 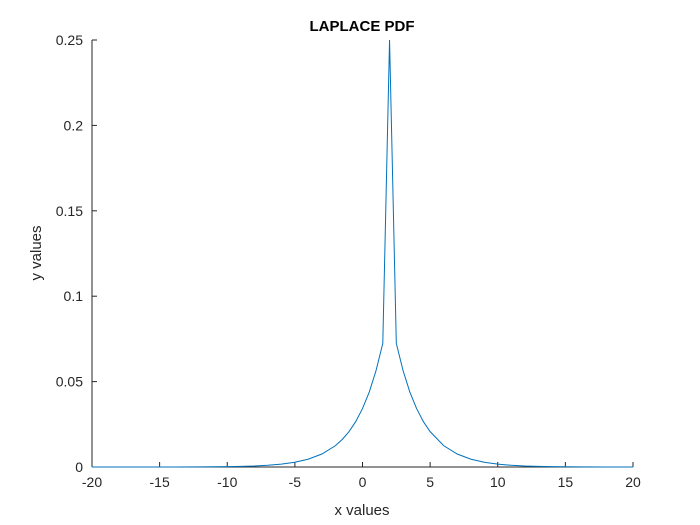 I want to click on x-tick-label: 20, so click(x=633, y=482).